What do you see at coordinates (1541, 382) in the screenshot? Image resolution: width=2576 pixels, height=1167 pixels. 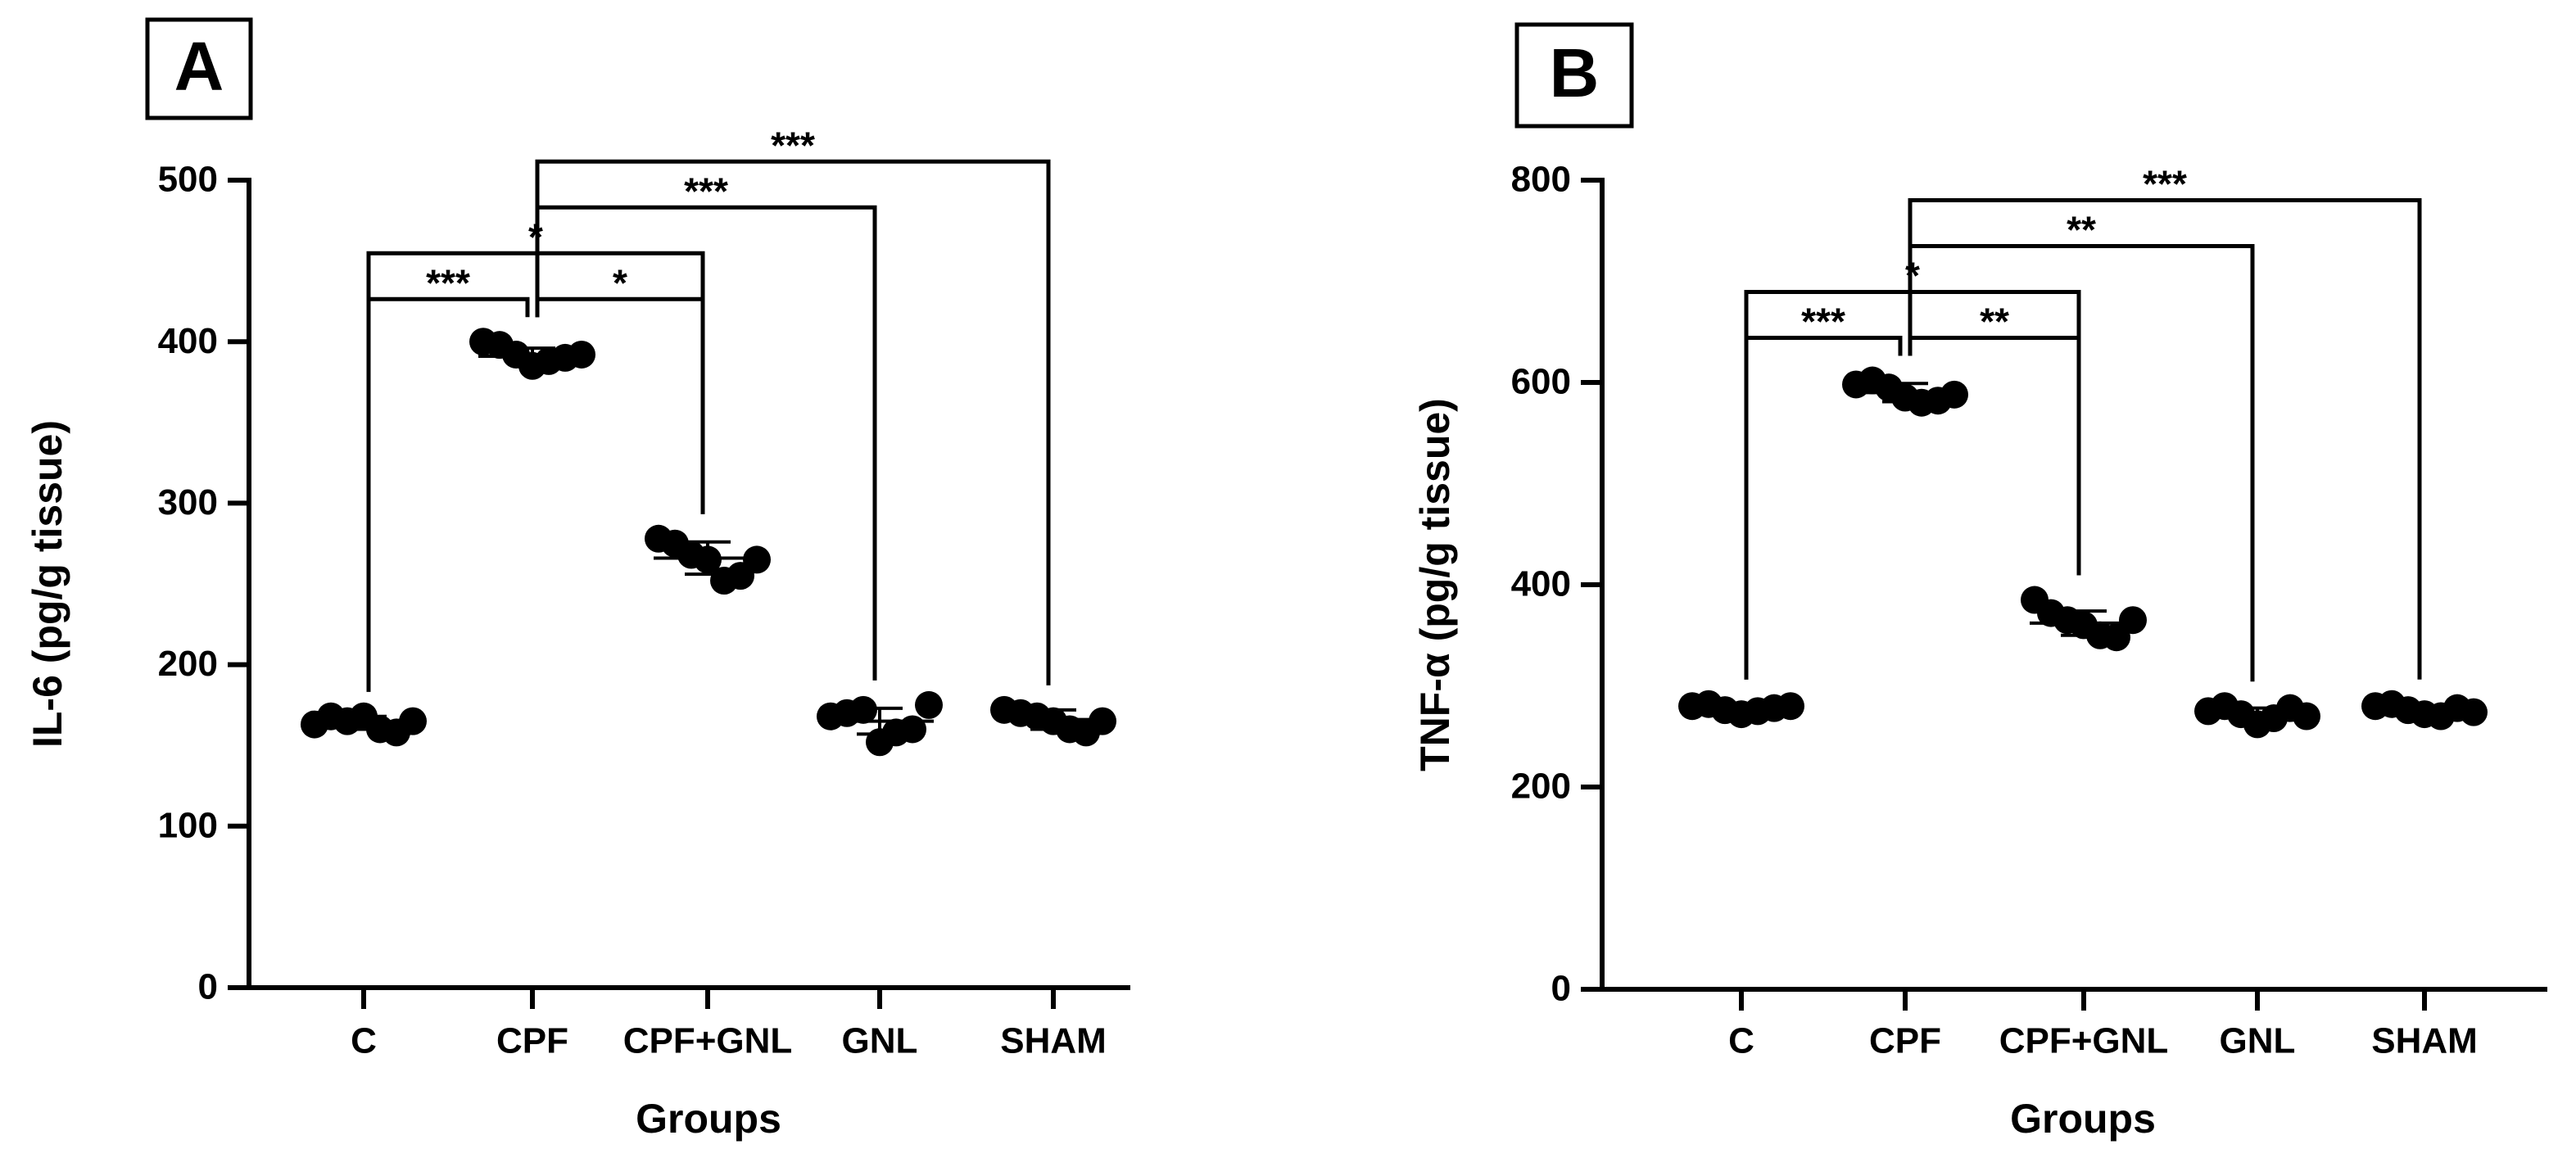 I see `y-tick-label: 600` at bounding box center [1541, 382].